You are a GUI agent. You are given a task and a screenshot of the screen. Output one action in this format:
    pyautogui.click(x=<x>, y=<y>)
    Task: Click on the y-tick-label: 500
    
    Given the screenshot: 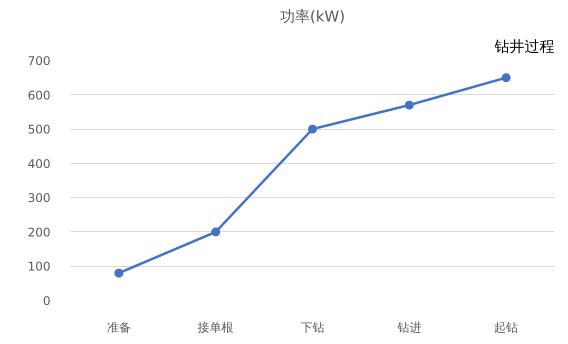 What is the action you would take?
    pyautogui.click(x=39, y=129)
    